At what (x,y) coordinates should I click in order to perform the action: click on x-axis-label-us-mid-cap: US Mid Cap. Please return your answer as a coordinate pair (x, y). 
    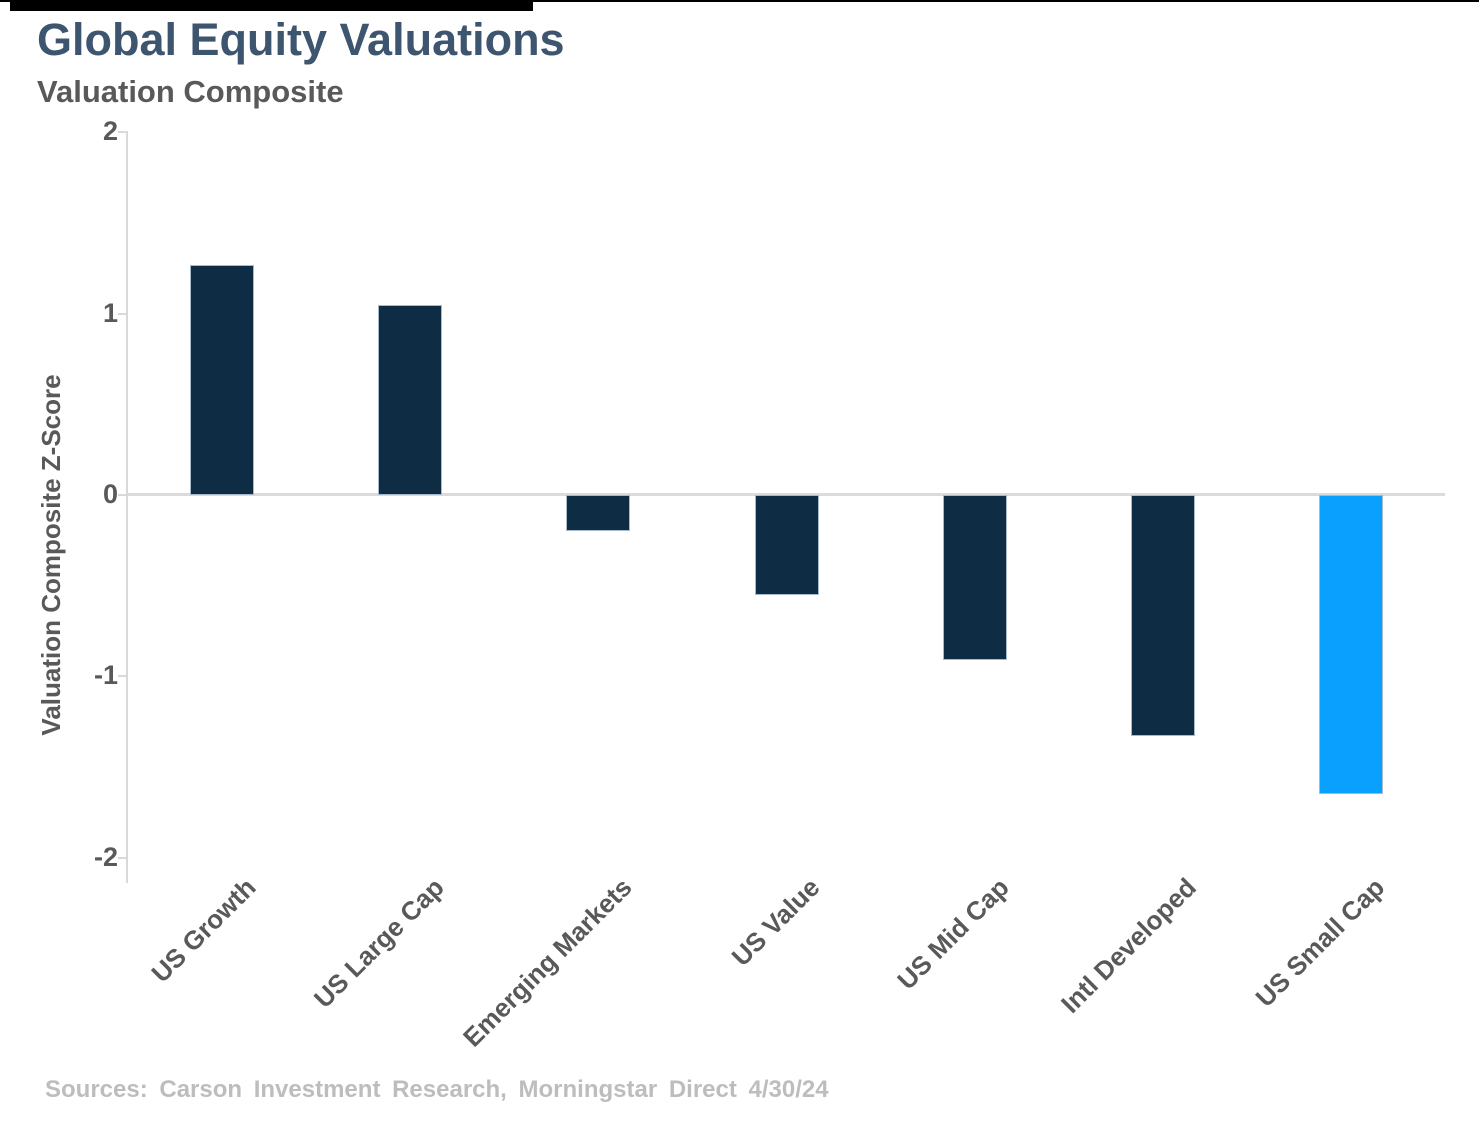
    Looking at the image, I should click on (952, 934).